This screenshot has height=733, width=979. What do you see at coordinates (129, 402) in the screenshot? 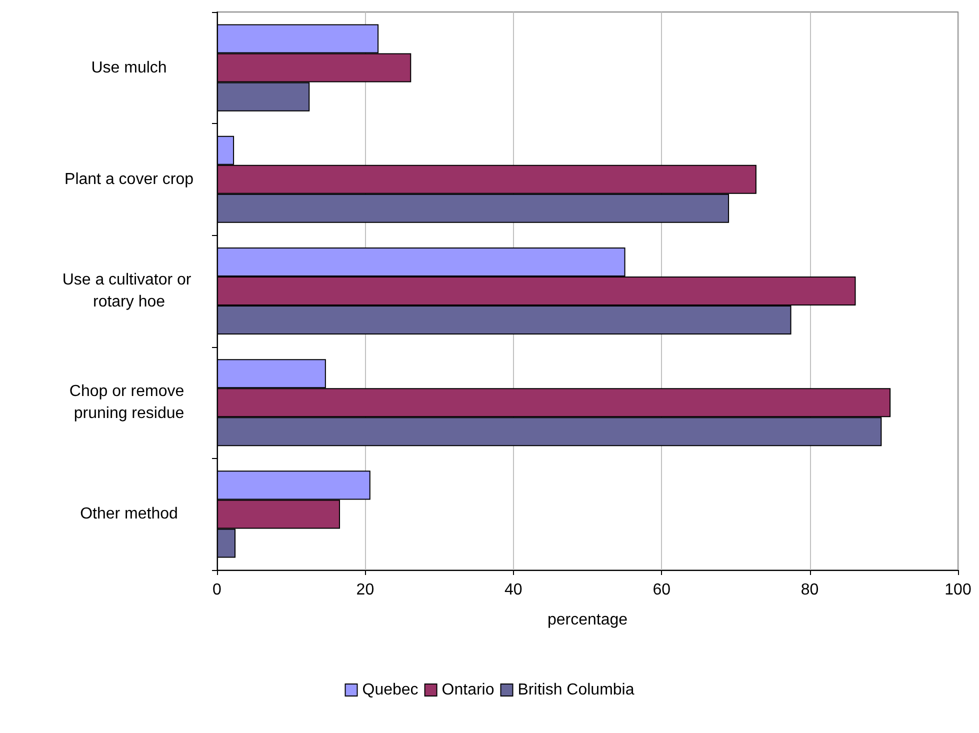
I see `y-tick-label: Chop or remove pruning residue` at bounding box center [129, 402].